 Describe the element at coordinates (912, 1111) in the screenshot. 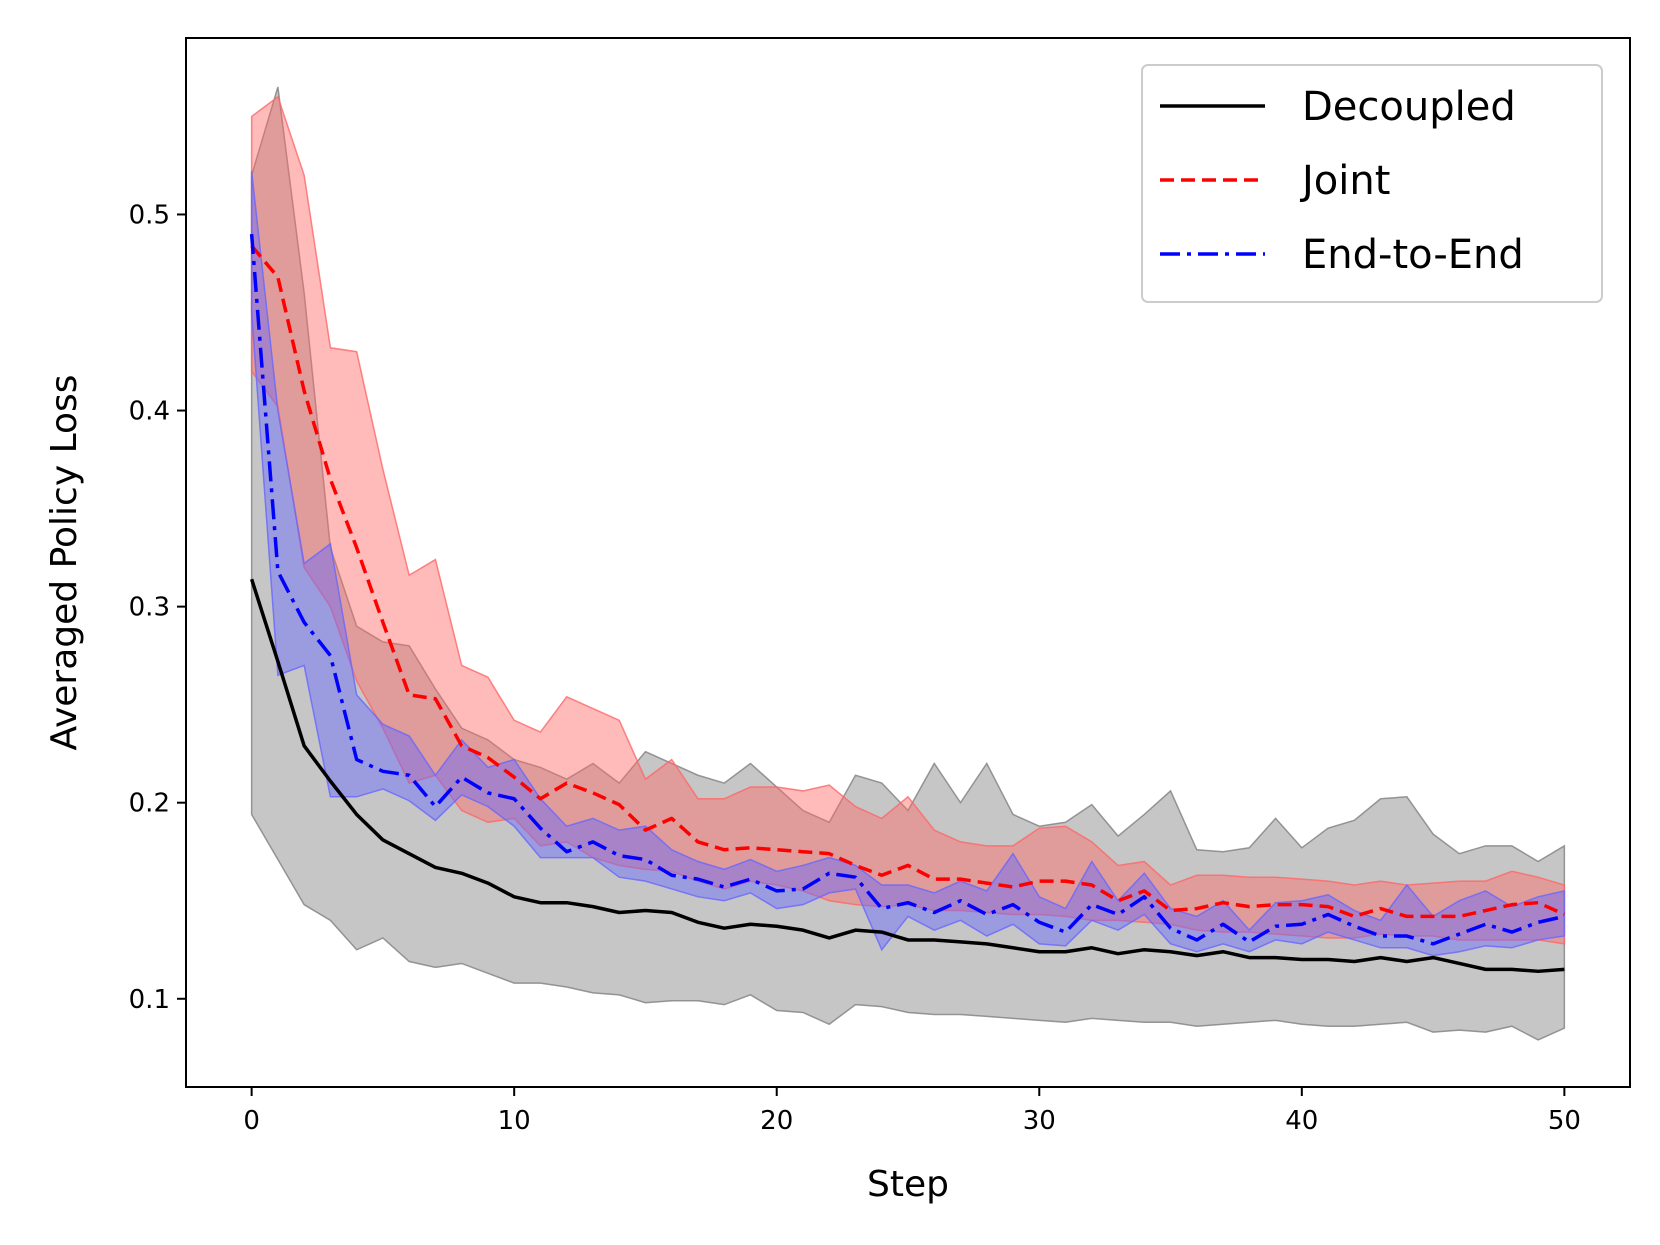

I see `x-axis-ticks: 0 10 20 30 40 50` at that location.